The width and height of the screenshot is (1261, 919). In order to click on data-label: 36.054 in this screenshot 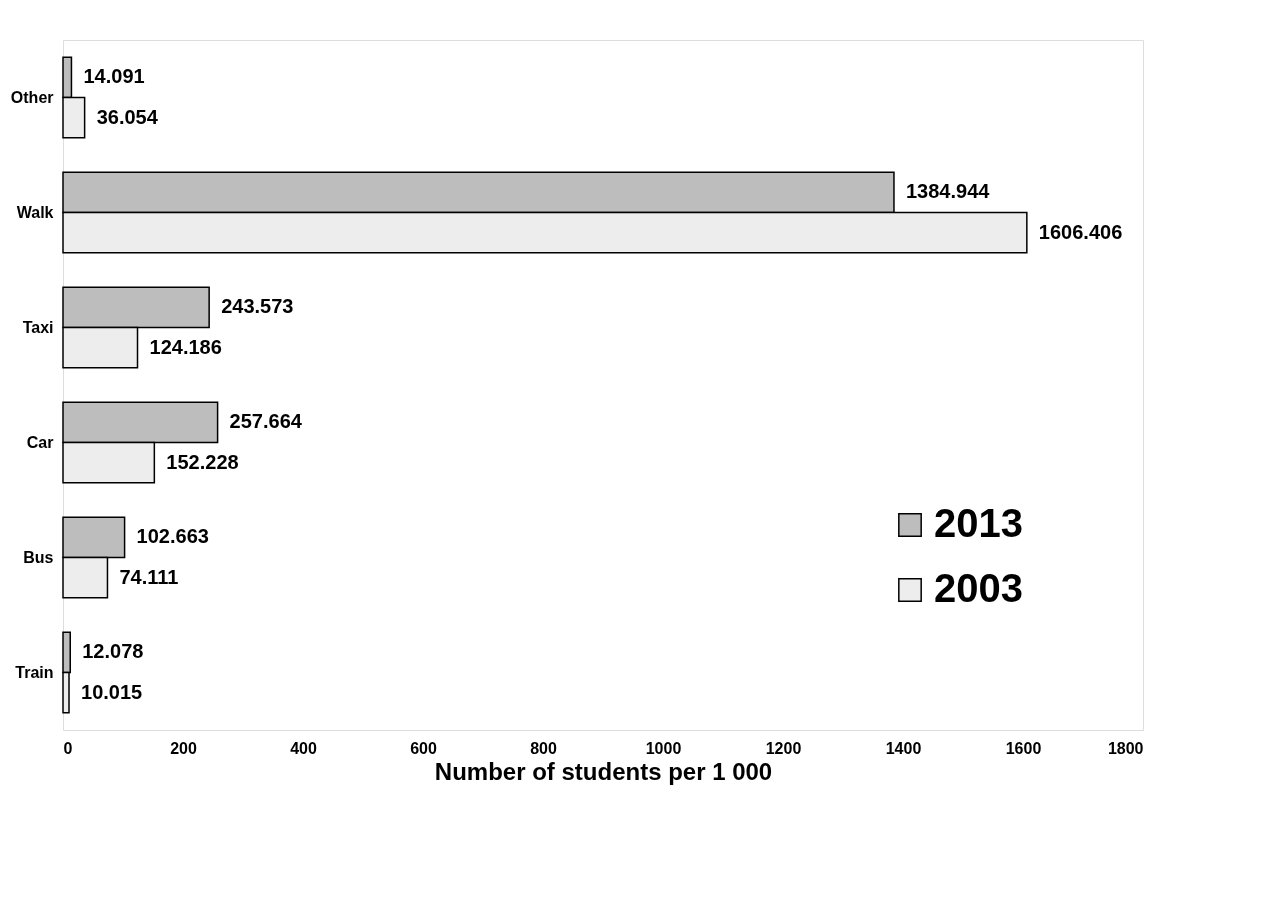, I will do `click(127, 116)`.